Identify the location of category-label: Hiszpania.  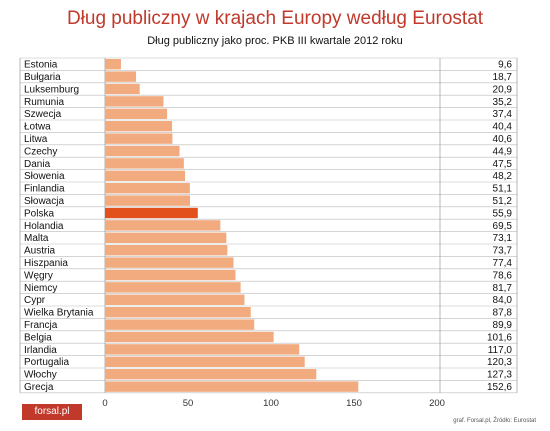
(46, 263).